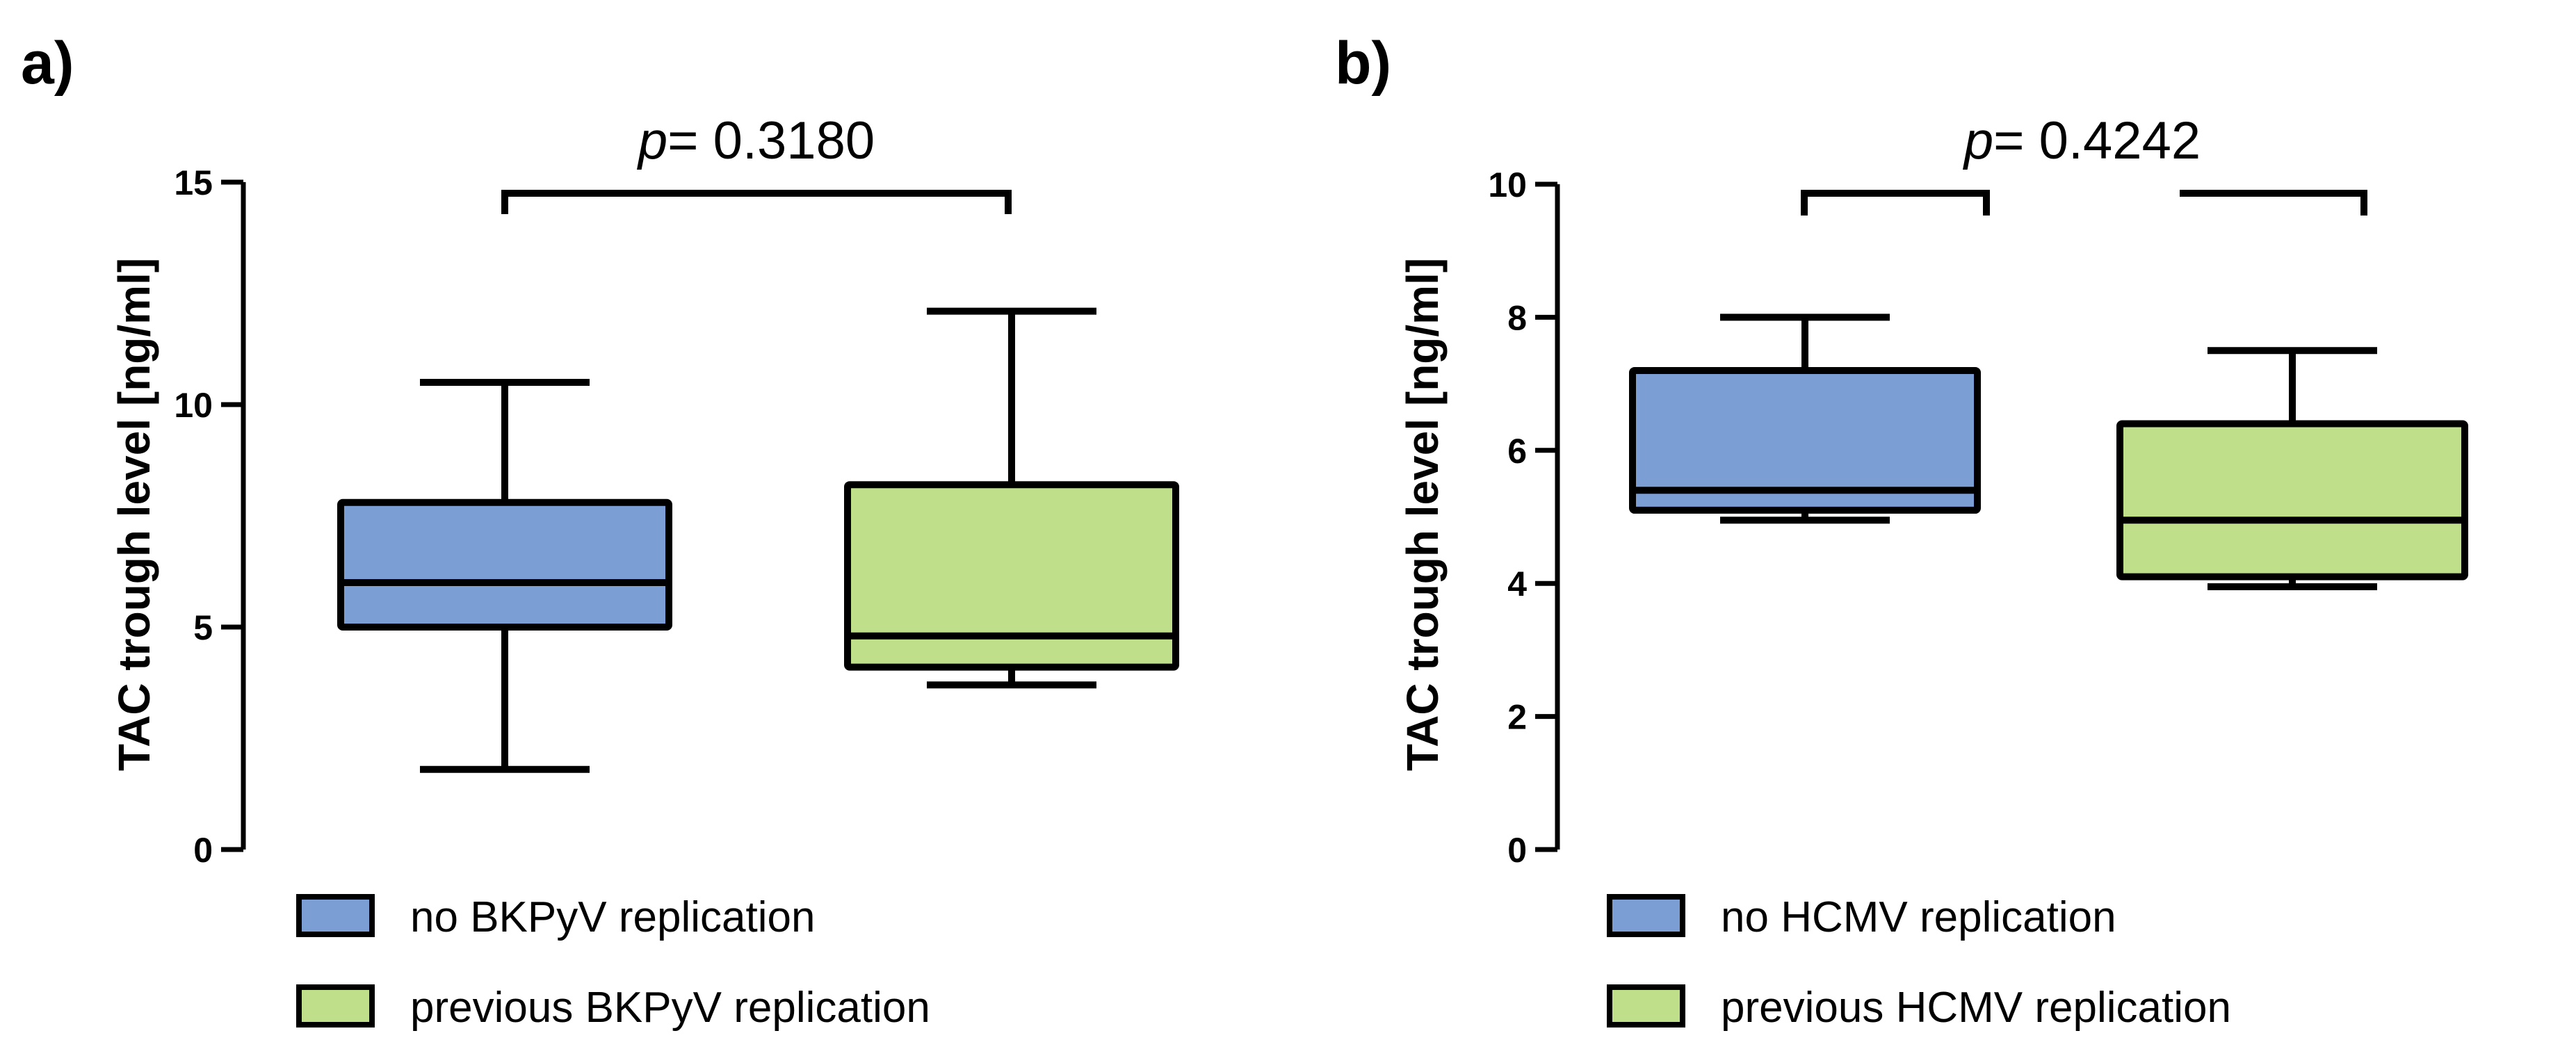 This screenshot has width=2576, height=1056. What do you see at coordinates (756, 202) in the screenshot?
I see `panel-a-significance-bracket` at bounding box center [756, 202].